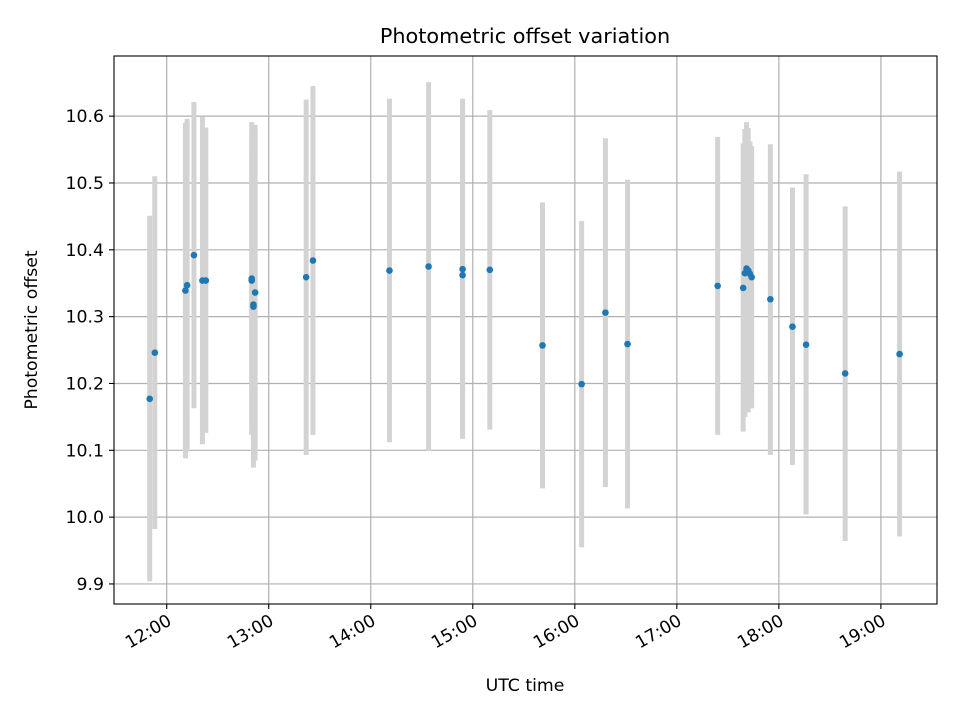  Describe the element at coordinates (85, 451) in the screenshot. I see `y-tick-label: 10.1` at that location.